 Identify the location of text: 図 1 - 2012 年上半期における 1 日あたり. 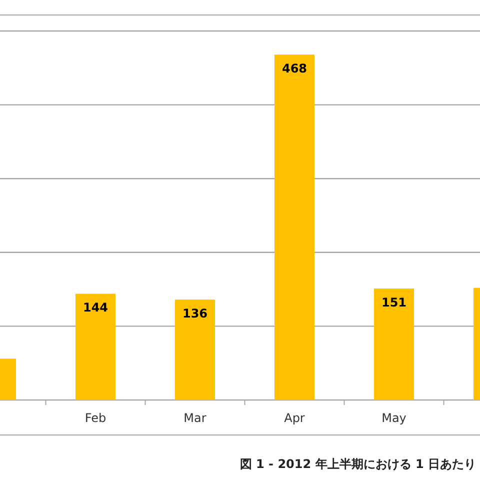
(358, 464).